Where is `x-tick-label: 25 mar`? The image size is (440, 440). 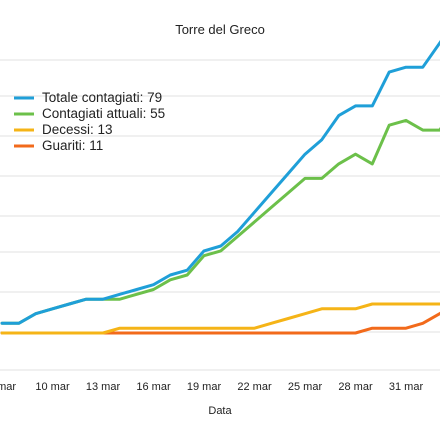
x-tick-label: 25 mar is located at coordinates (305, 387).